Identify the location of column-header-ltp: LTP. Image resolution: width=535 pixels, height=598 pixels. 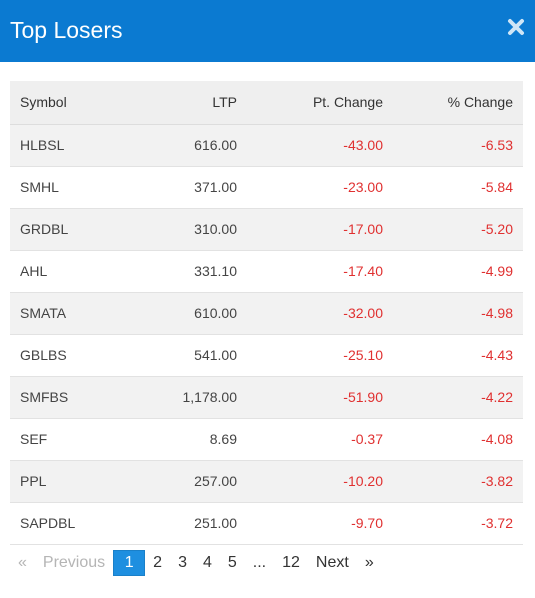
(188, 103).